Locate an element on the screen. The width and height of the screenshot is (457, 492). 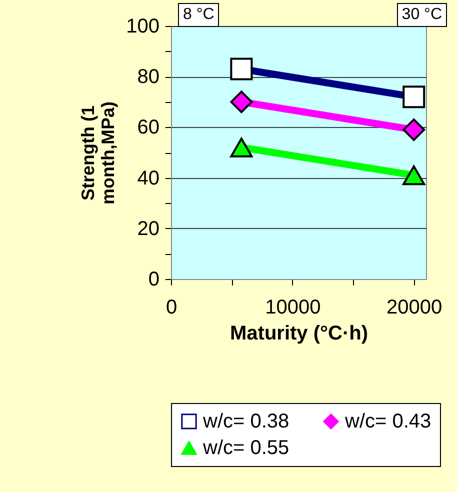
legend-label: w/c= 0.38 is located at coordinates (246, 421).